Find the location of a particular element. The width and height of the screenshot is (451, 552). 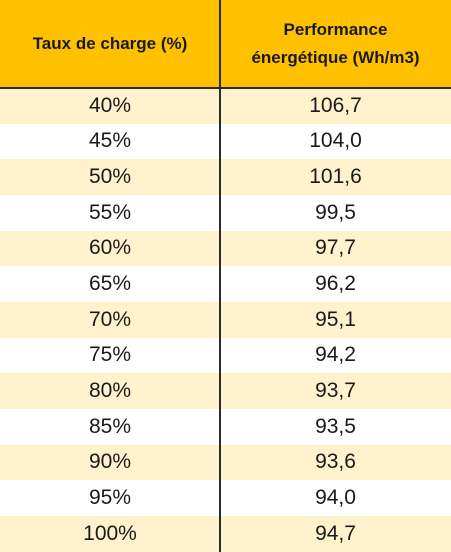

header-energy-performance-line1: Performance is located at coordinates (335, 29).